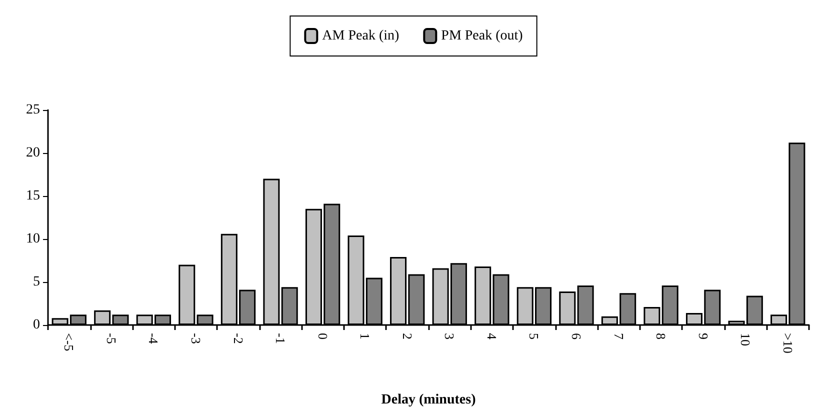  I want to click on y-tick-label: 25, so click(33, 110).